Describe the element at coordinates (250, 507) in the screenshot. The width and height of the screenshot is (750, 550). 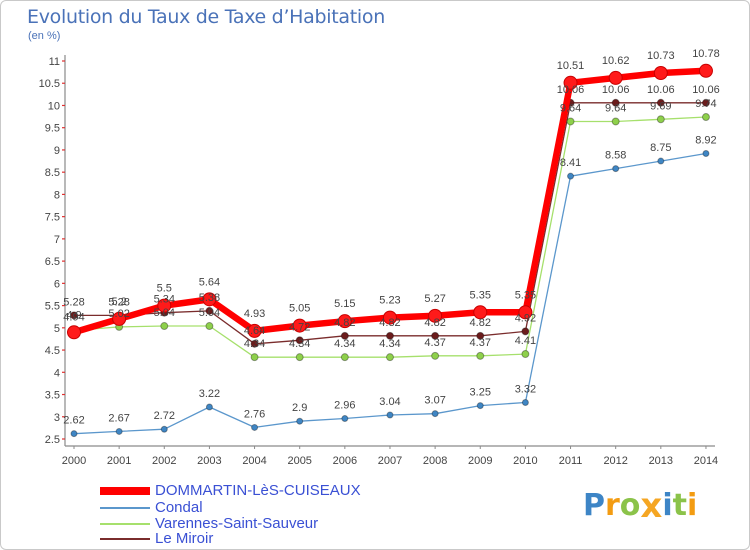
I see `legend-item-condal: Condal` at that location.